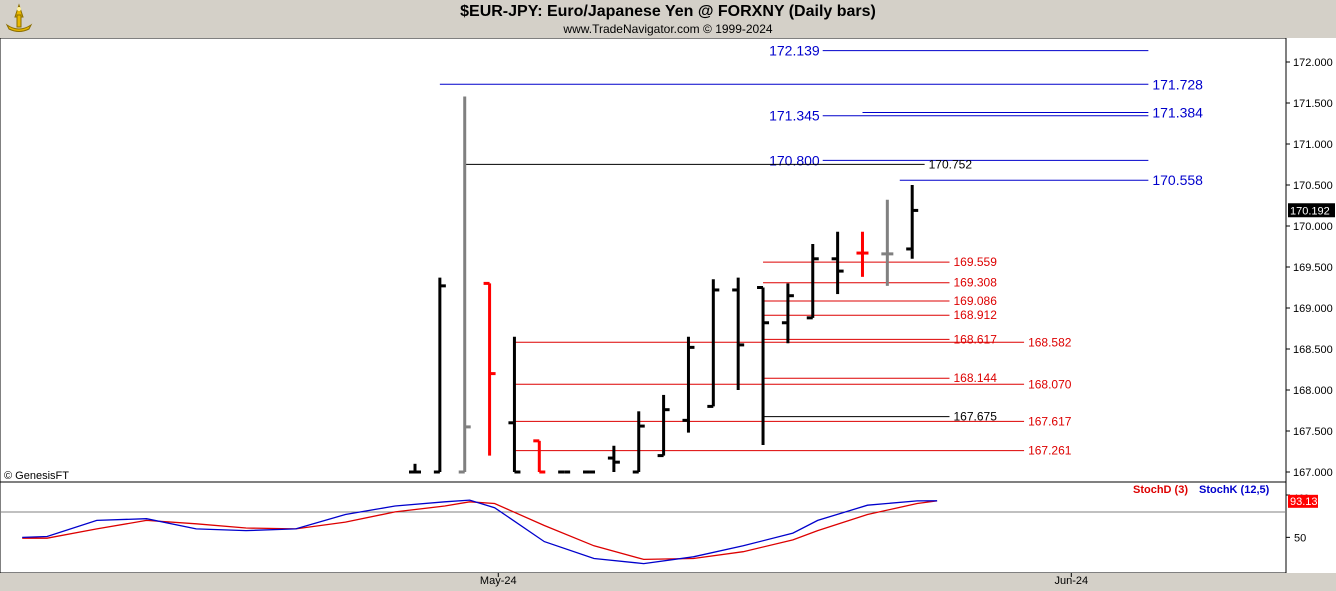 This screenshot has height=591, width=1336. What do you see at coordinates (975, 378) in the screenshot?
I see `level-label: 168.144` at bounding box center [975, 378].